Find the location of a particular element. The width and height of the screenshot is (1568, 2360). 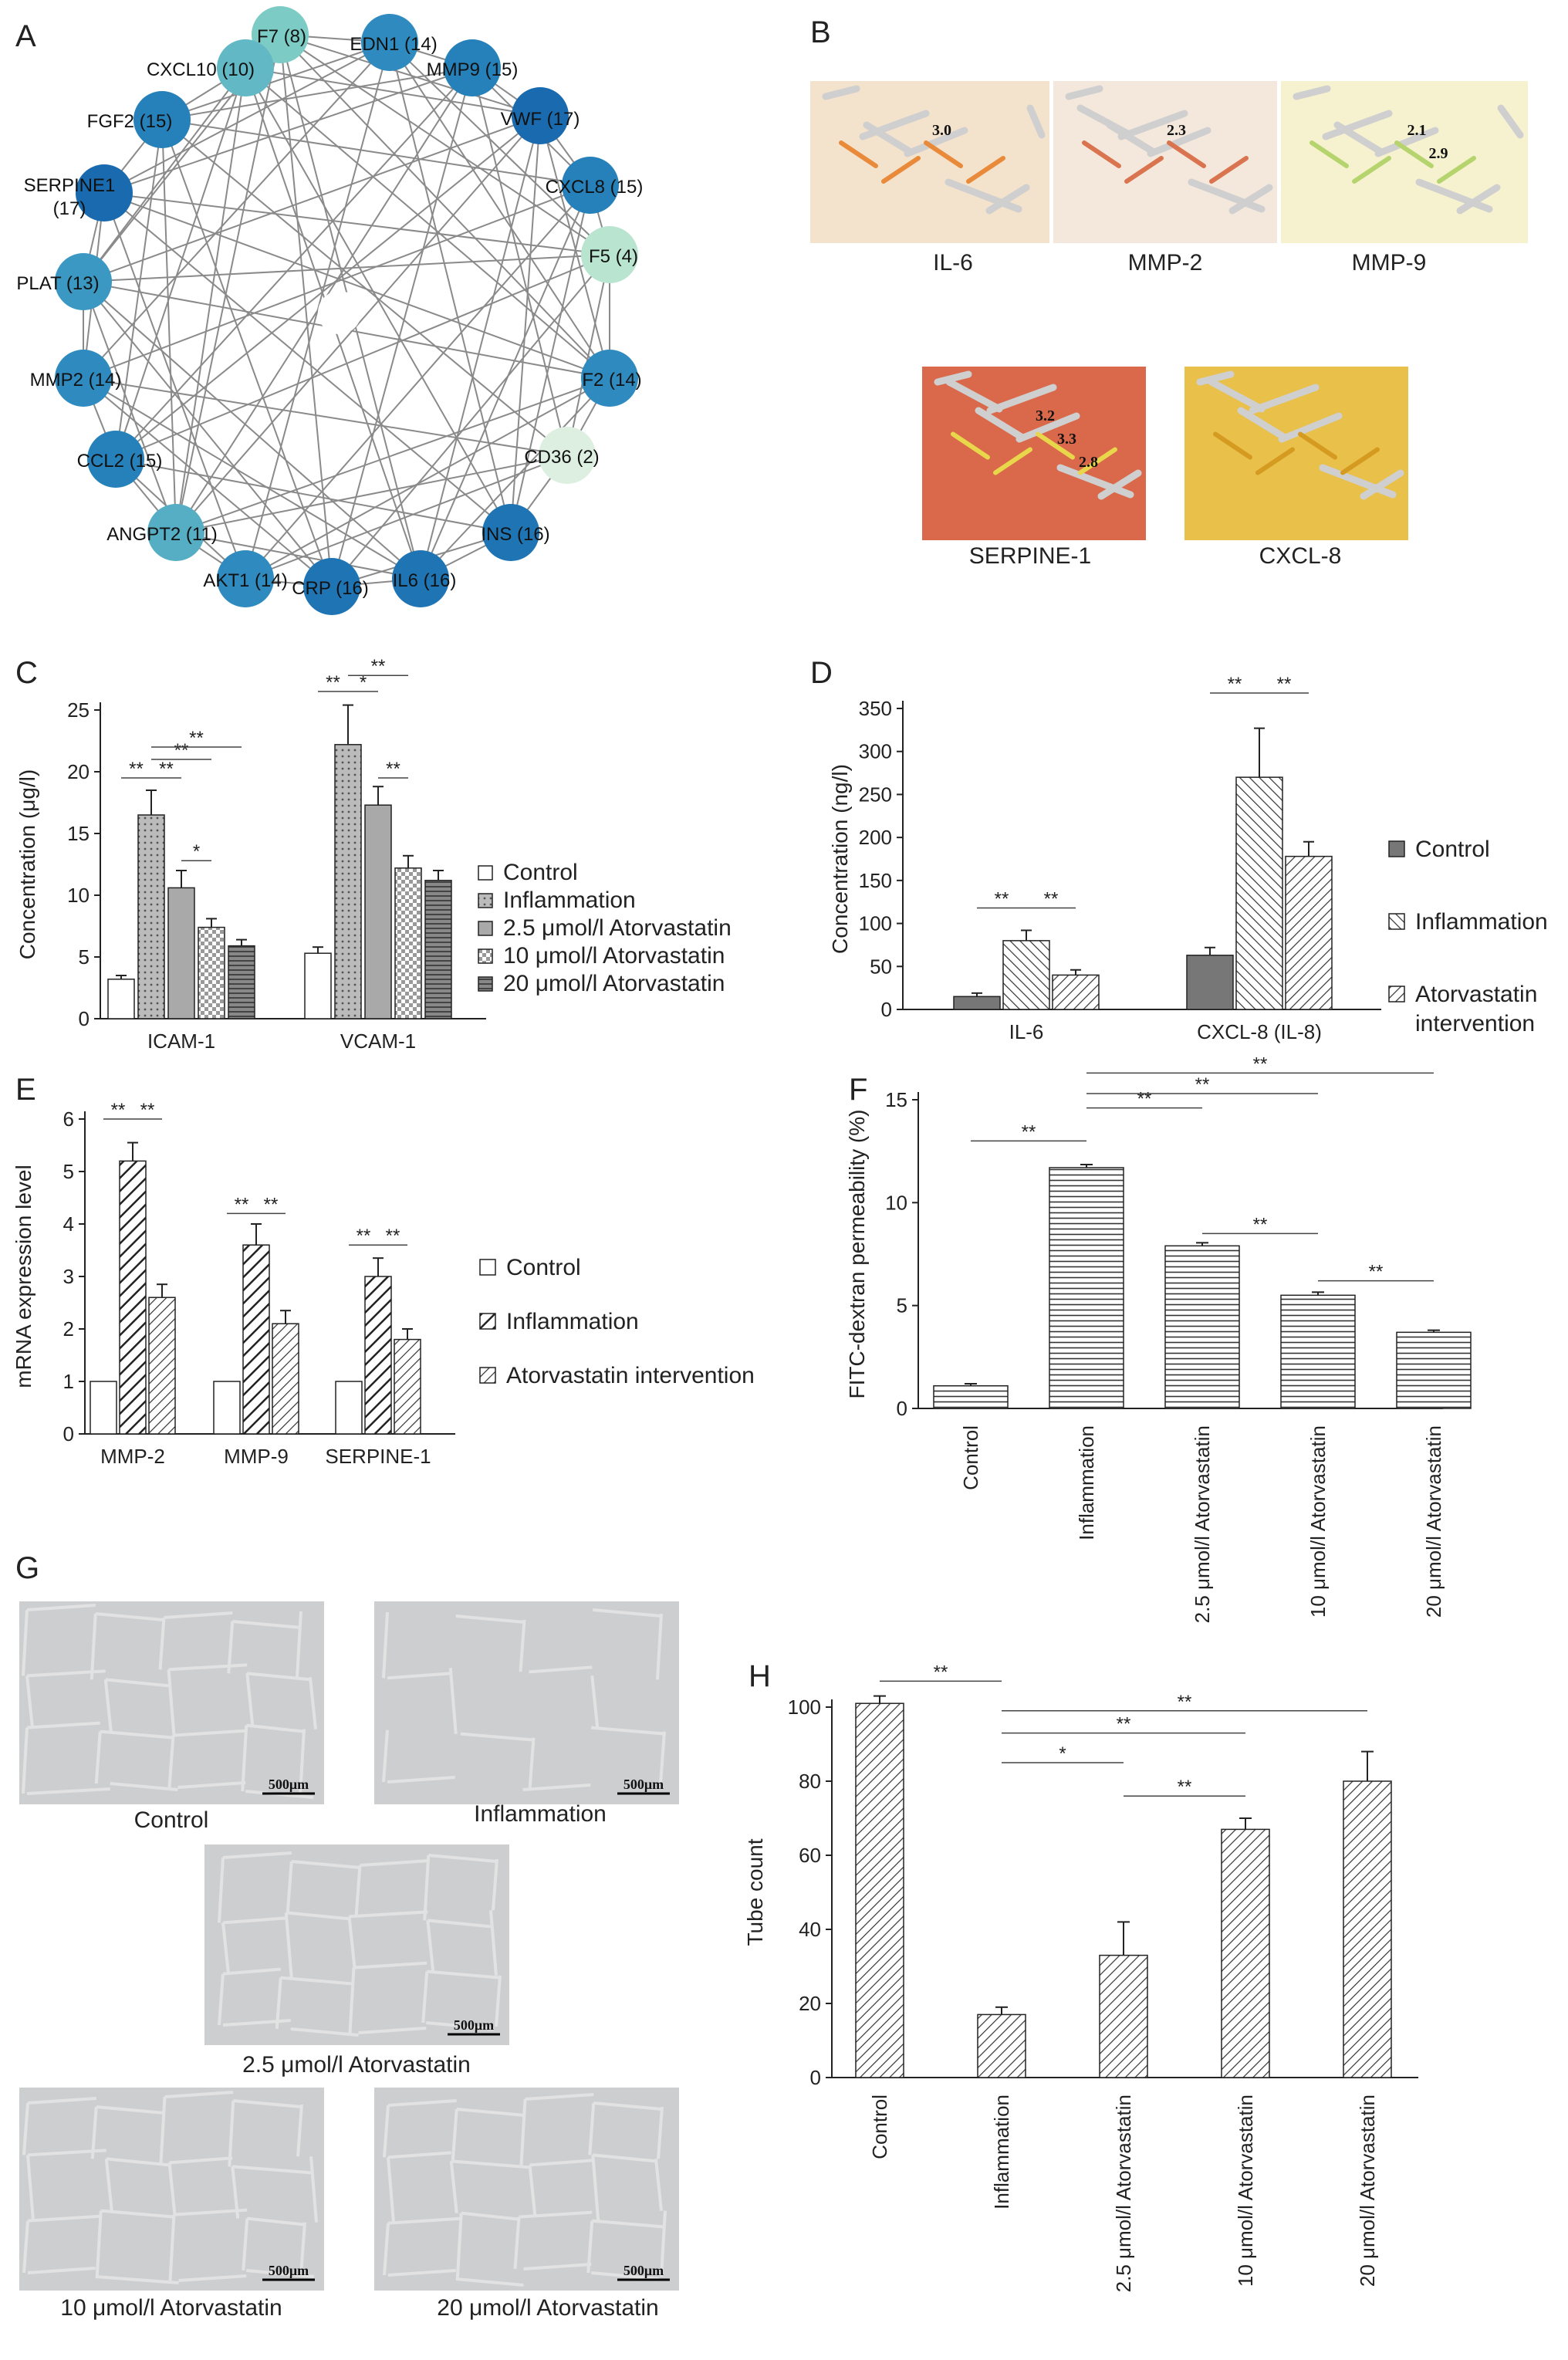

y-tick-label: 150 is located at coordinates (875, 880).